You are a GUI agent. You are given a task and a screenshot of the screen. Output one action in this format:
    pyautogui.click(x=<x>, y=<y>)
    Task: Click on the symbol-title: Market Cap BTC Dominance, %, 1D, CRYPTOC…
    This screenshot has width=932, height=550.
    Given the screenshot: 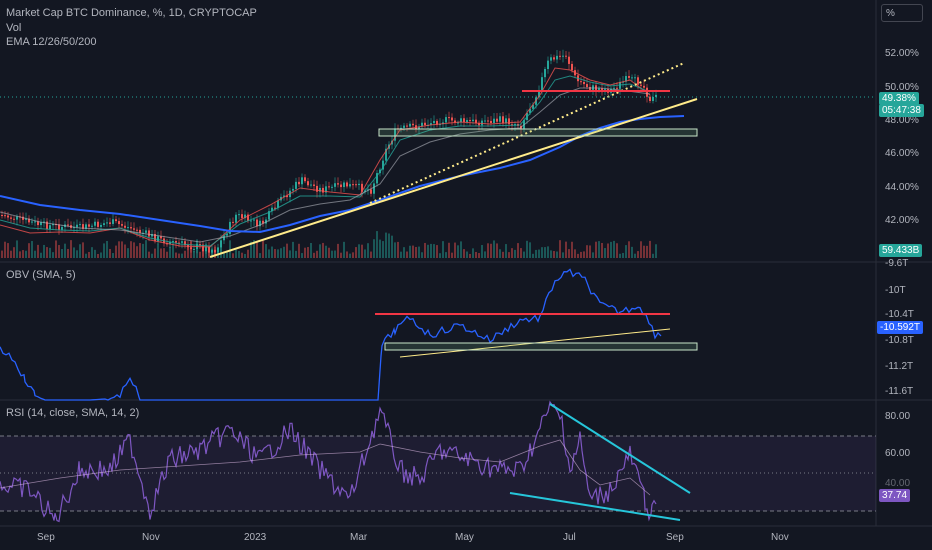 What is the action you would take?
    pyautogui.click(x=131, y=13)
    